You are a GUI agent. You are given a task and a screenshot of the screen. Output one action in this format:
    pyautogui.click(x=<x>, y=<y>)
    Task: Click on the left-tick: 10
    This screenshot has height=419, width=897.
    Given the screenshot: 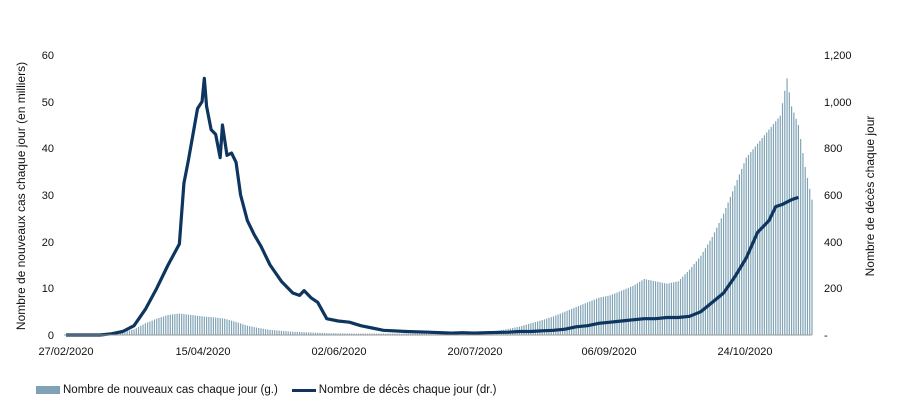 What is the action you would take?
    pyautogui.click(x=48, y=289)
    